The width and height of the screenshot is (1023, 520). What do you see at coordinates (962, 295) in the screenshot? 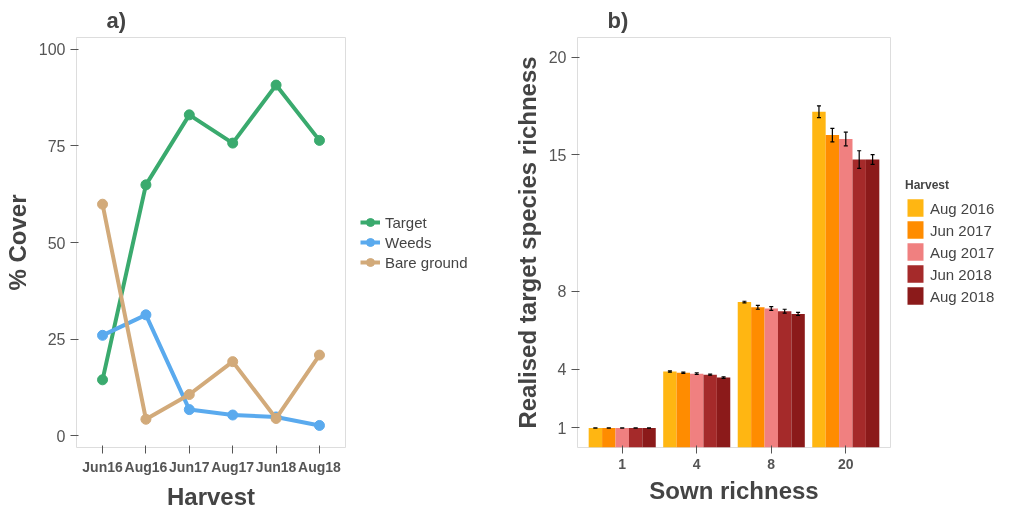
I see `legend-label: Aug 2018` at bounding box center [962, 295].